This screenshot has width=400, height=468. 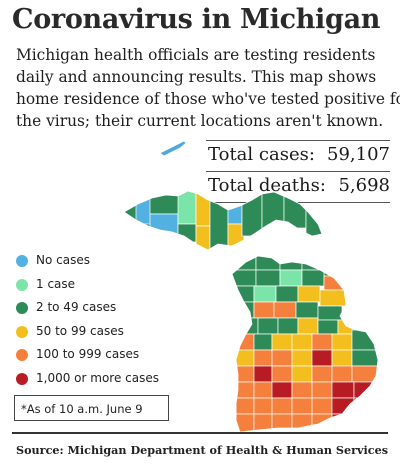 I want to click on stats-box: Total cases: 59,107 Total deaths: 5,698, so click(x=298, y=171).